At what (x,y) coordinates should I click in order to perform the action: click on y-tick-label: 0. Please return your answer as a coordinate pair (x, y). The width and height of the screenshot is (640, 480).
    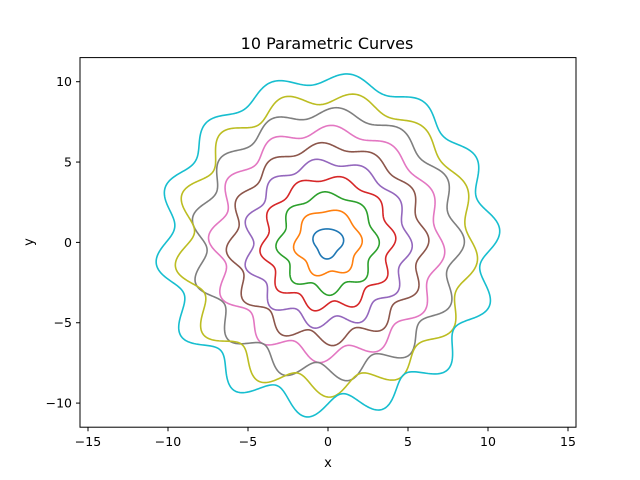
    Looking at the image, I should click on (68, 242).